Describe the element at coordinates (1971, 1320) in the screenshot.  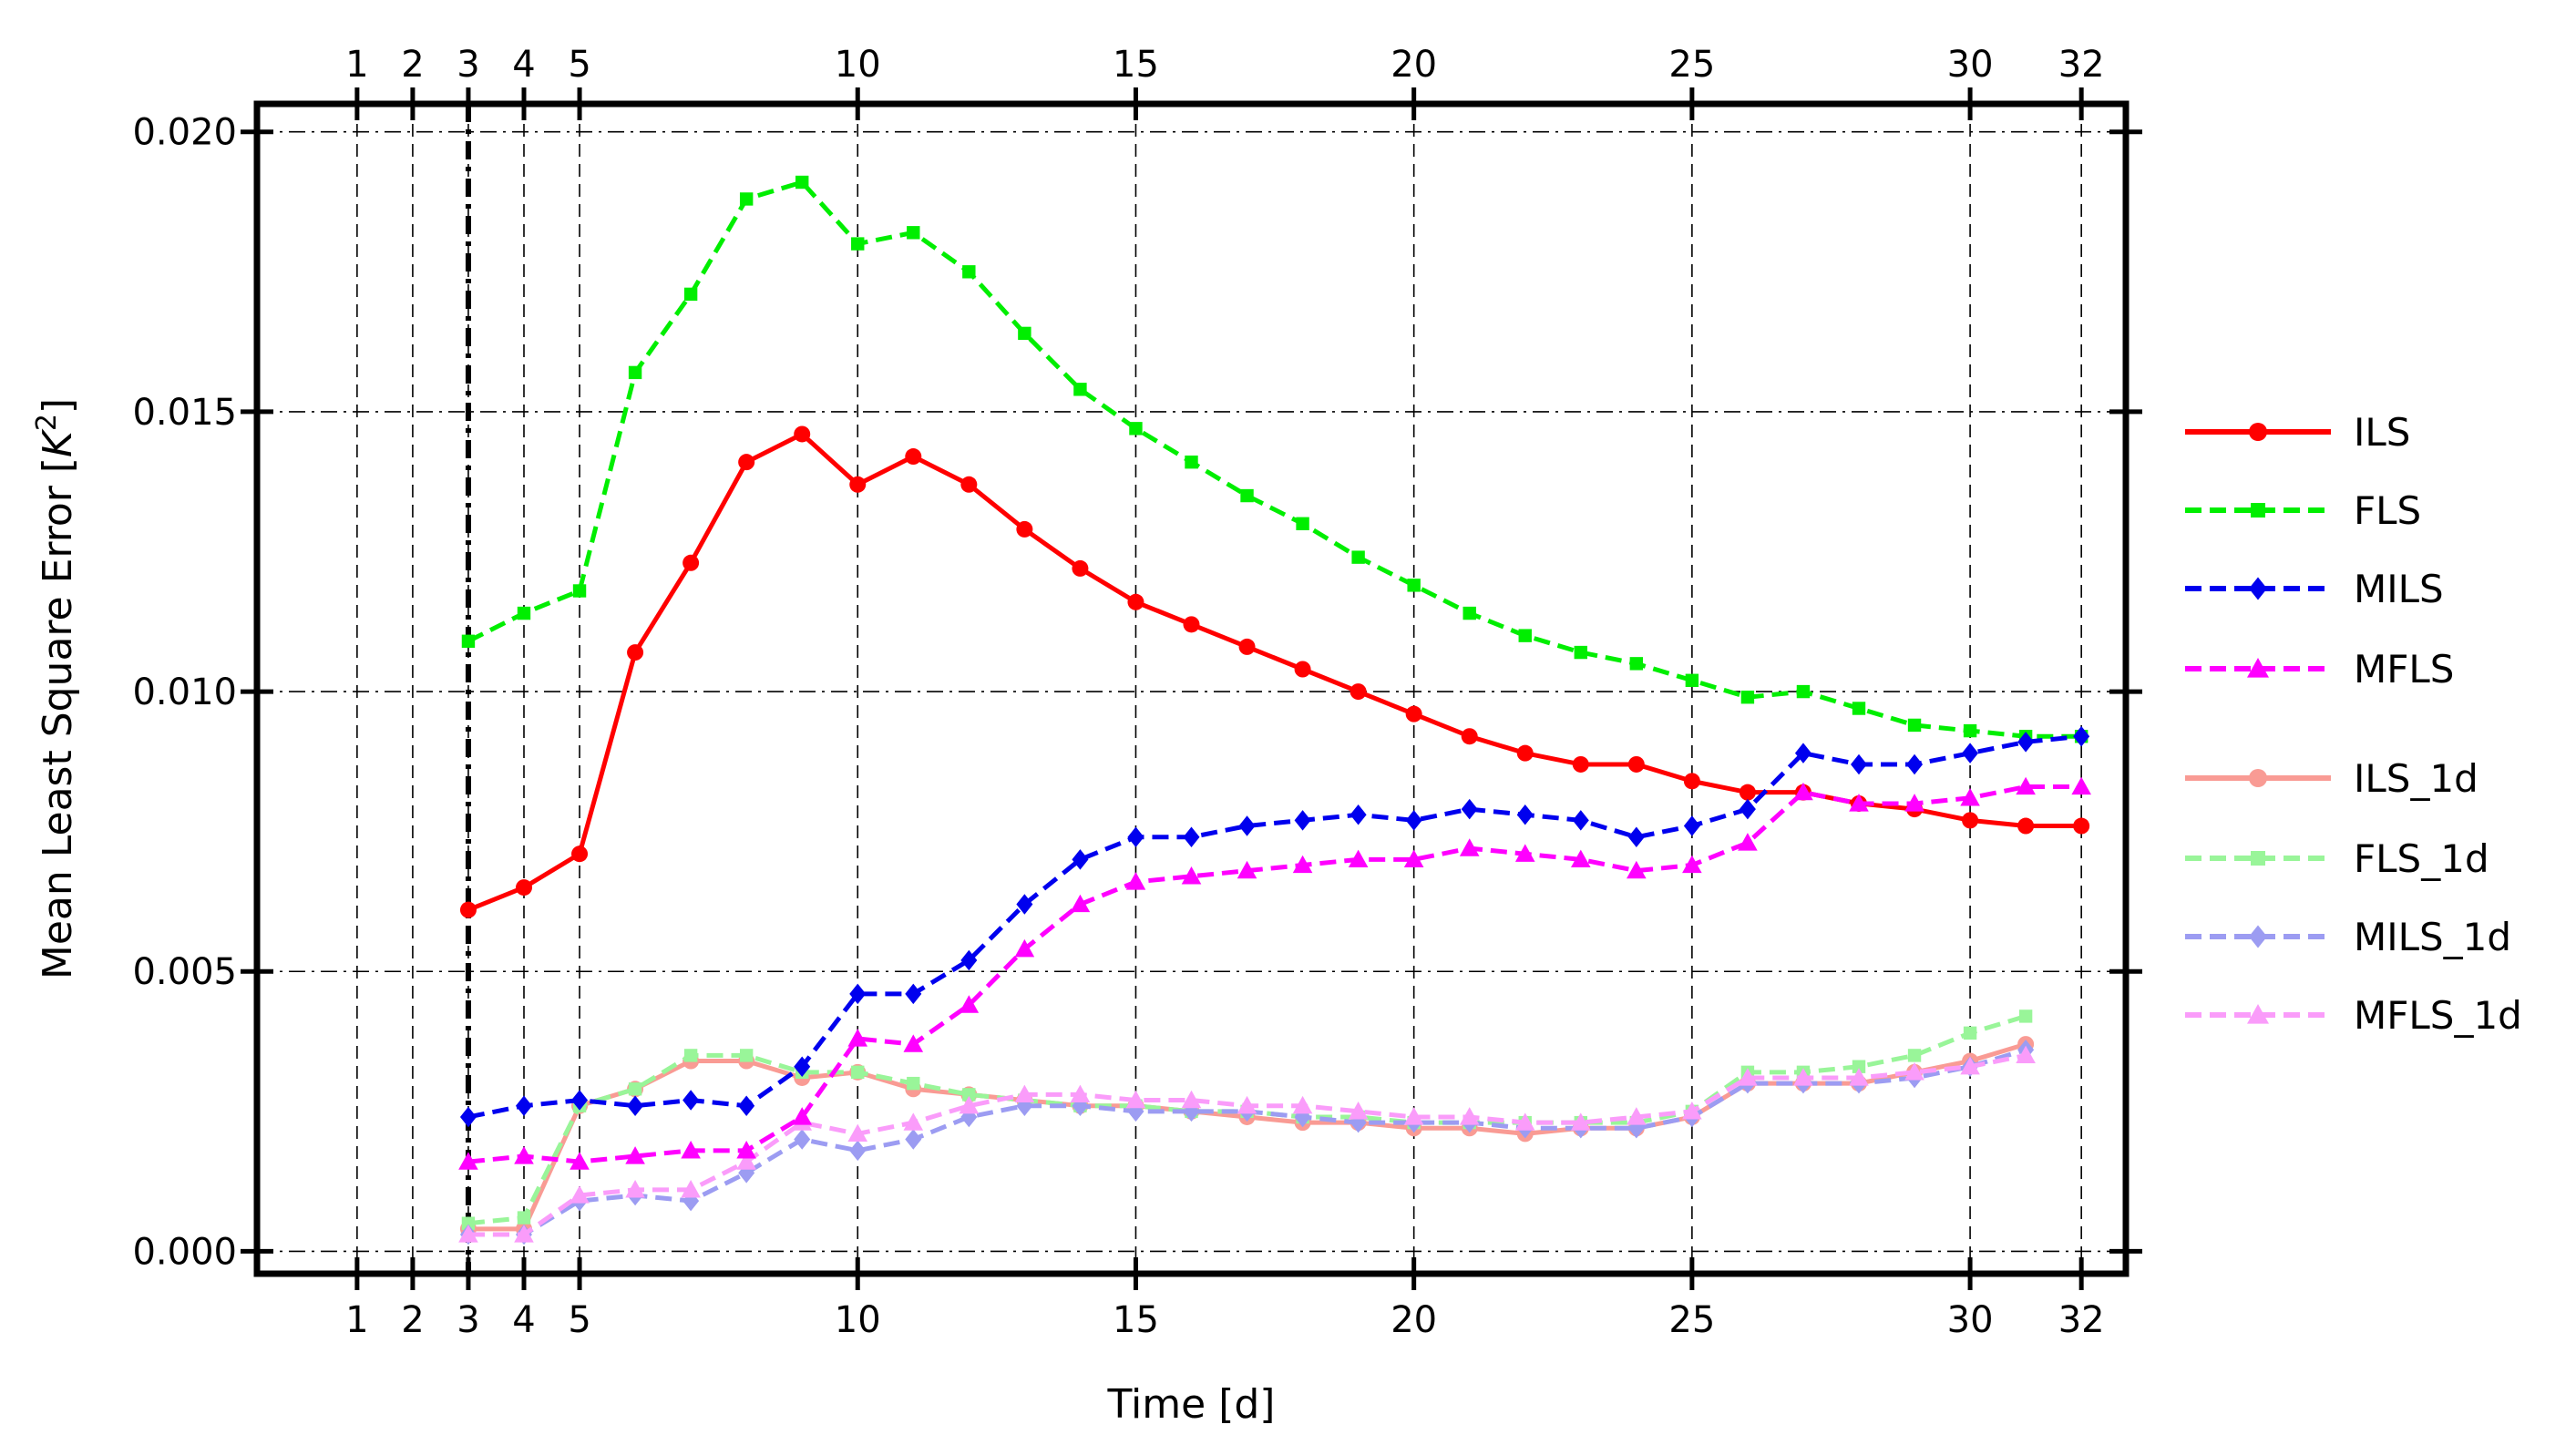
I see `x-tick-label: 30` at that location.